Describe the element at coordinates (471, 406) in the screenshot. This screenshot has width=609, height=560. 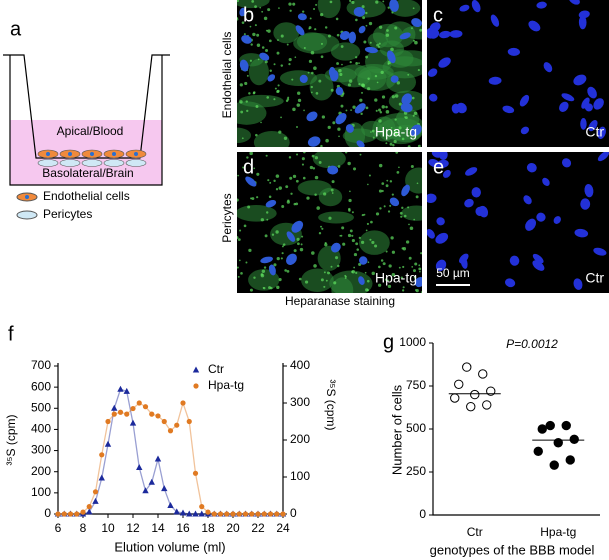
I see `dot` at that location.